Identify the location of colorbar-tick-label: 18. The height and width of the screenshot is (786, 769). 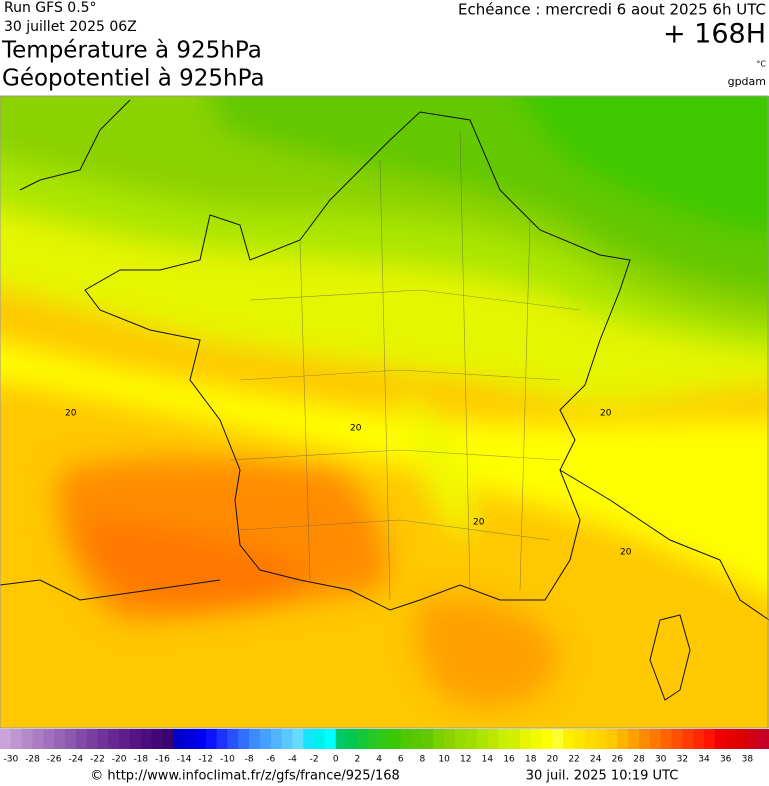
(531, 760).